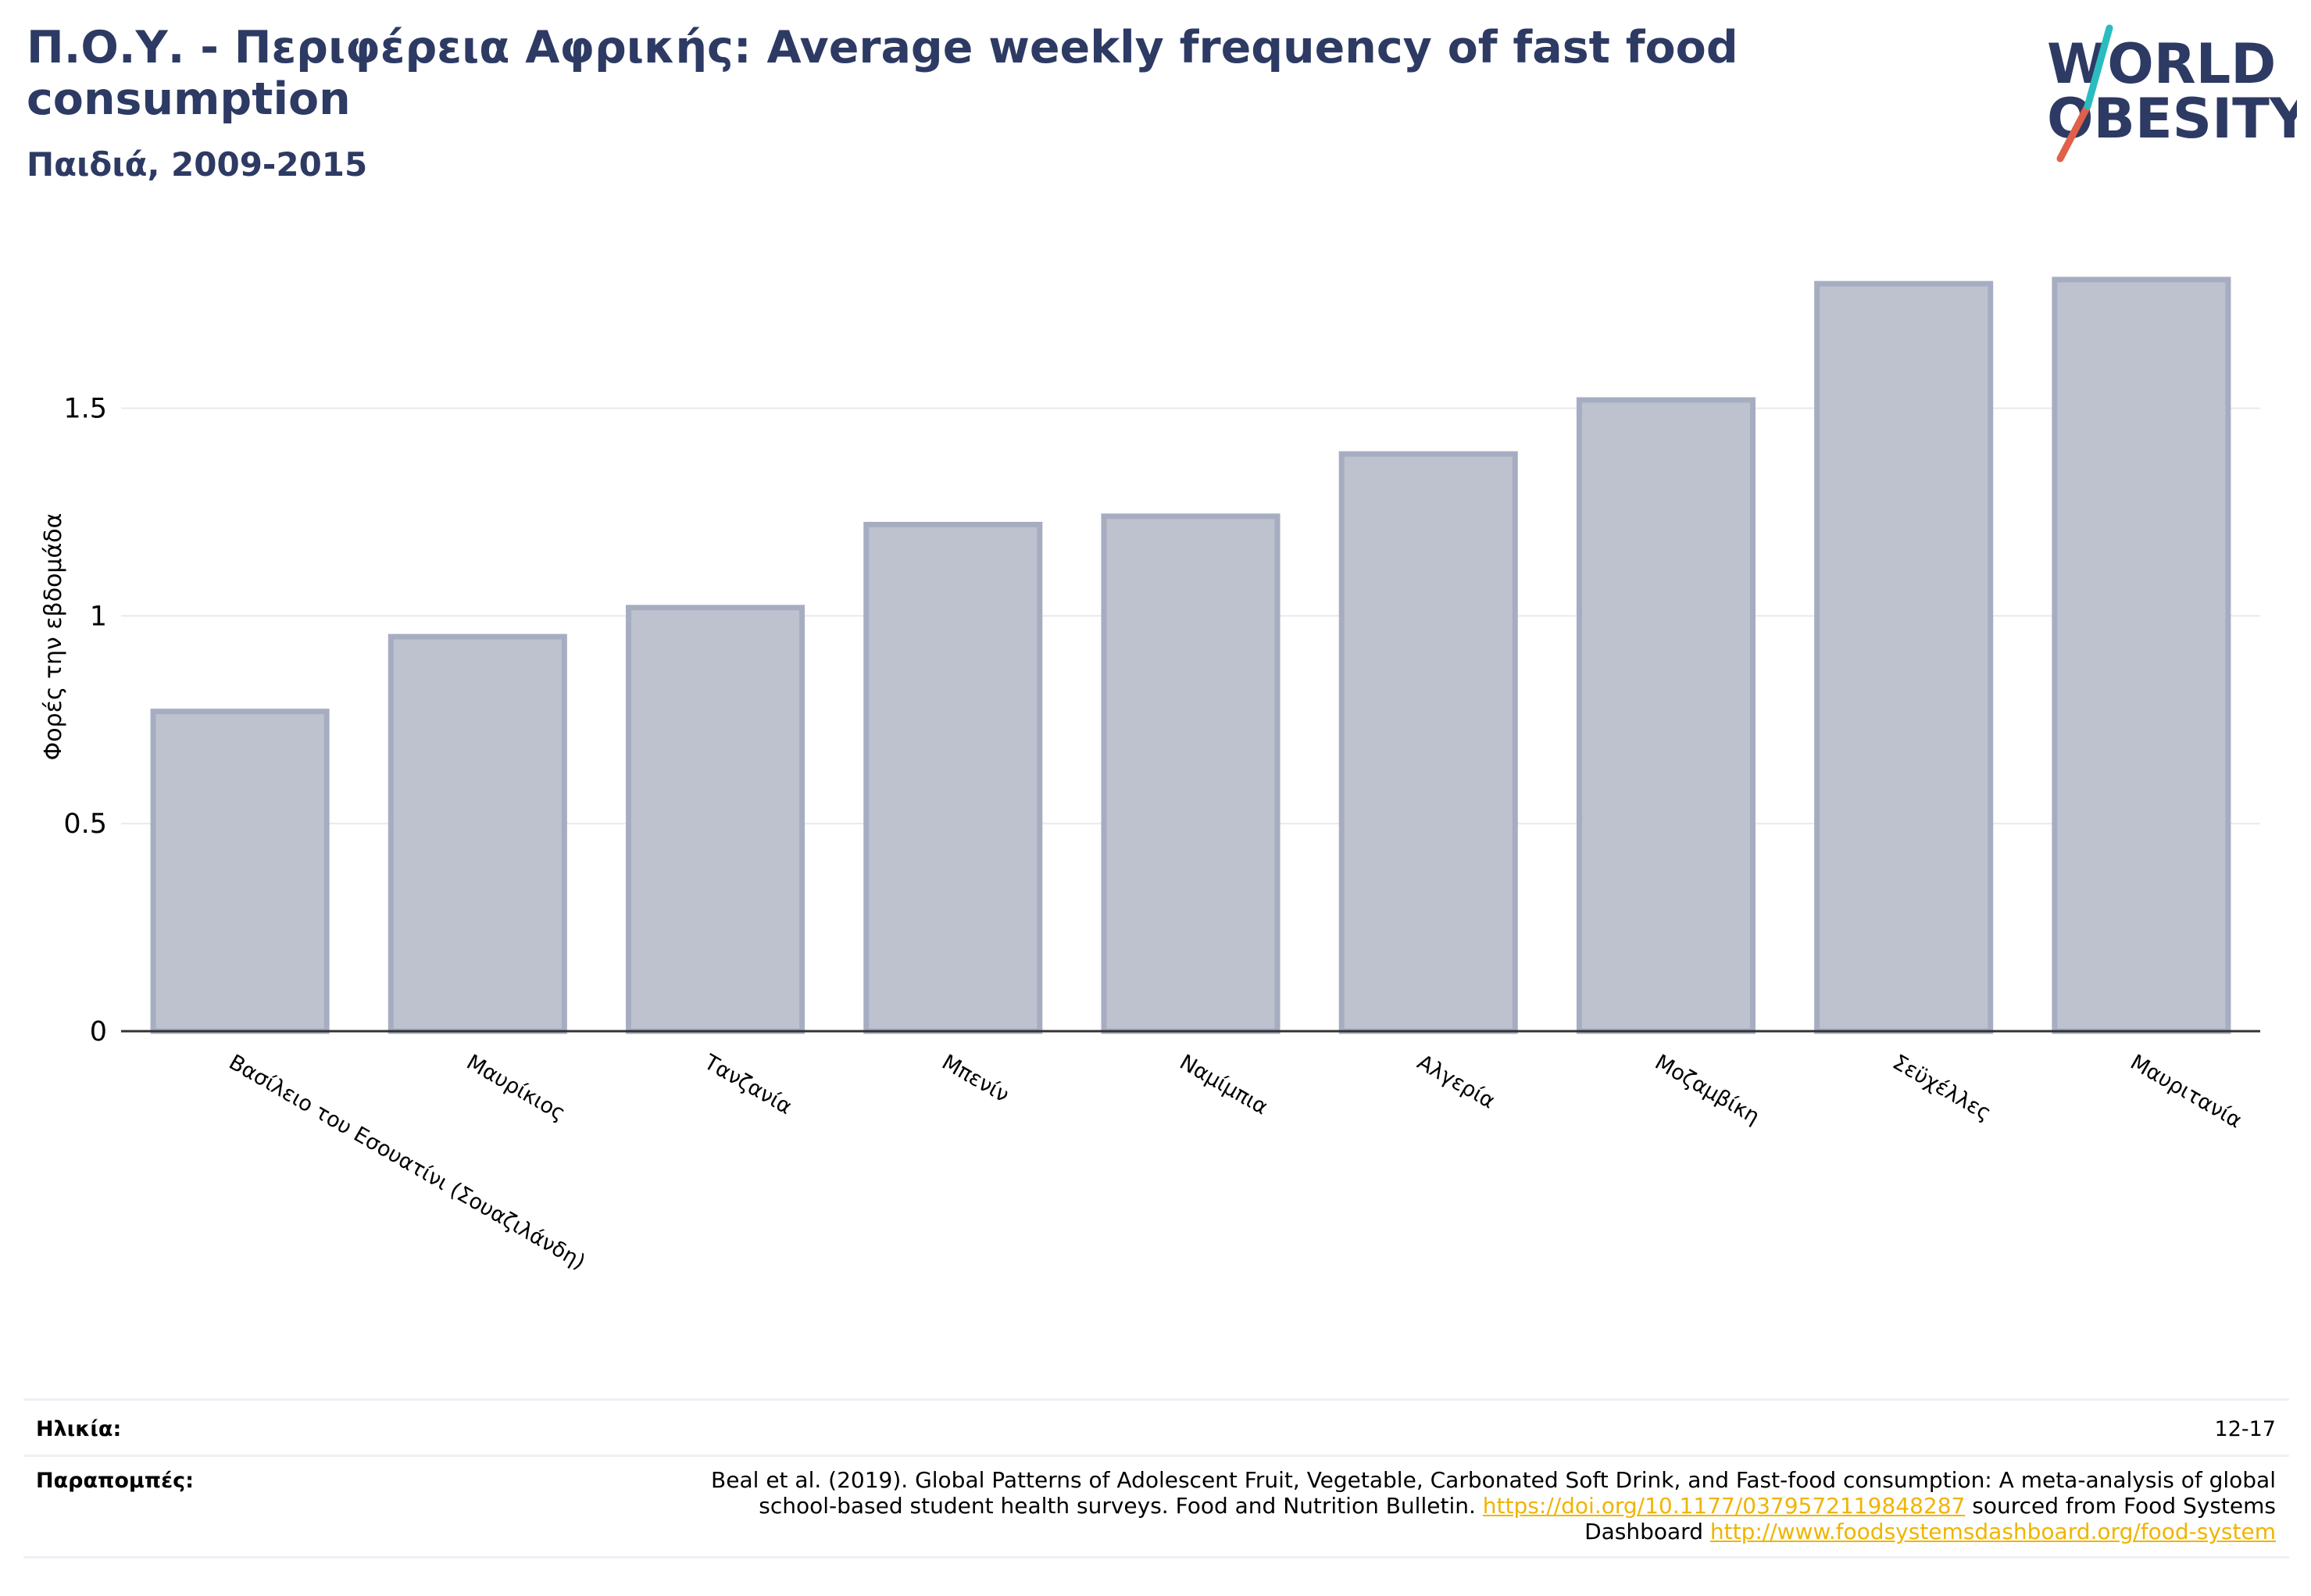 This screenshot has width=2311, height=1596. What do you see at coordinates (1156, 1557) in the screenshot?
I see `footer-divider-bottom` at bounding box center [1156, 1557].